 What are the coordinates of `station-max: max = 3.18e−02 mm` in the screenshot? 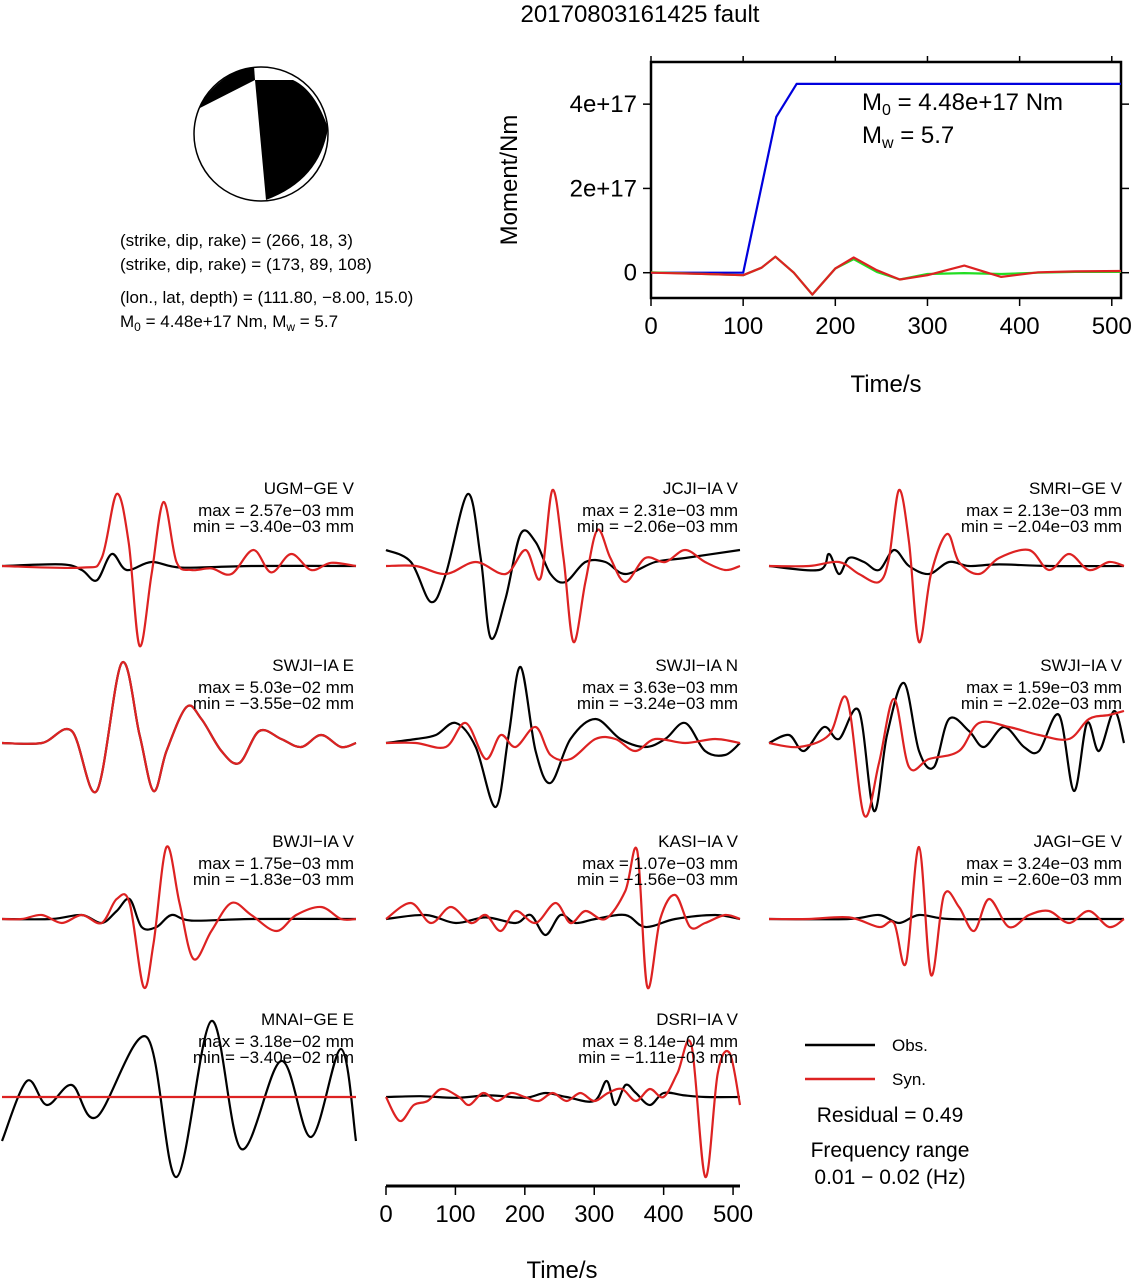 It's located at (276, 1041).